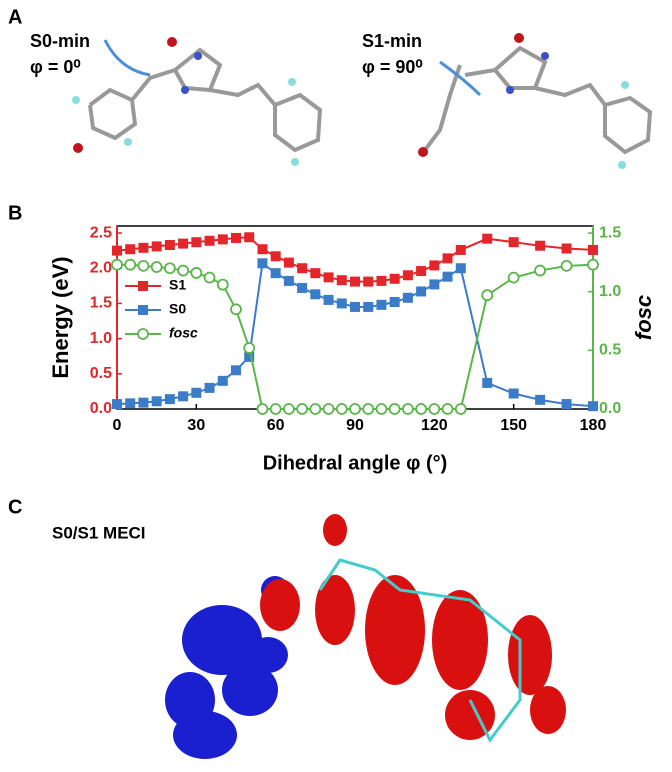 This screenshot has width=672, height=772. I want to click on legend-label: fosc, so click(183, 333).